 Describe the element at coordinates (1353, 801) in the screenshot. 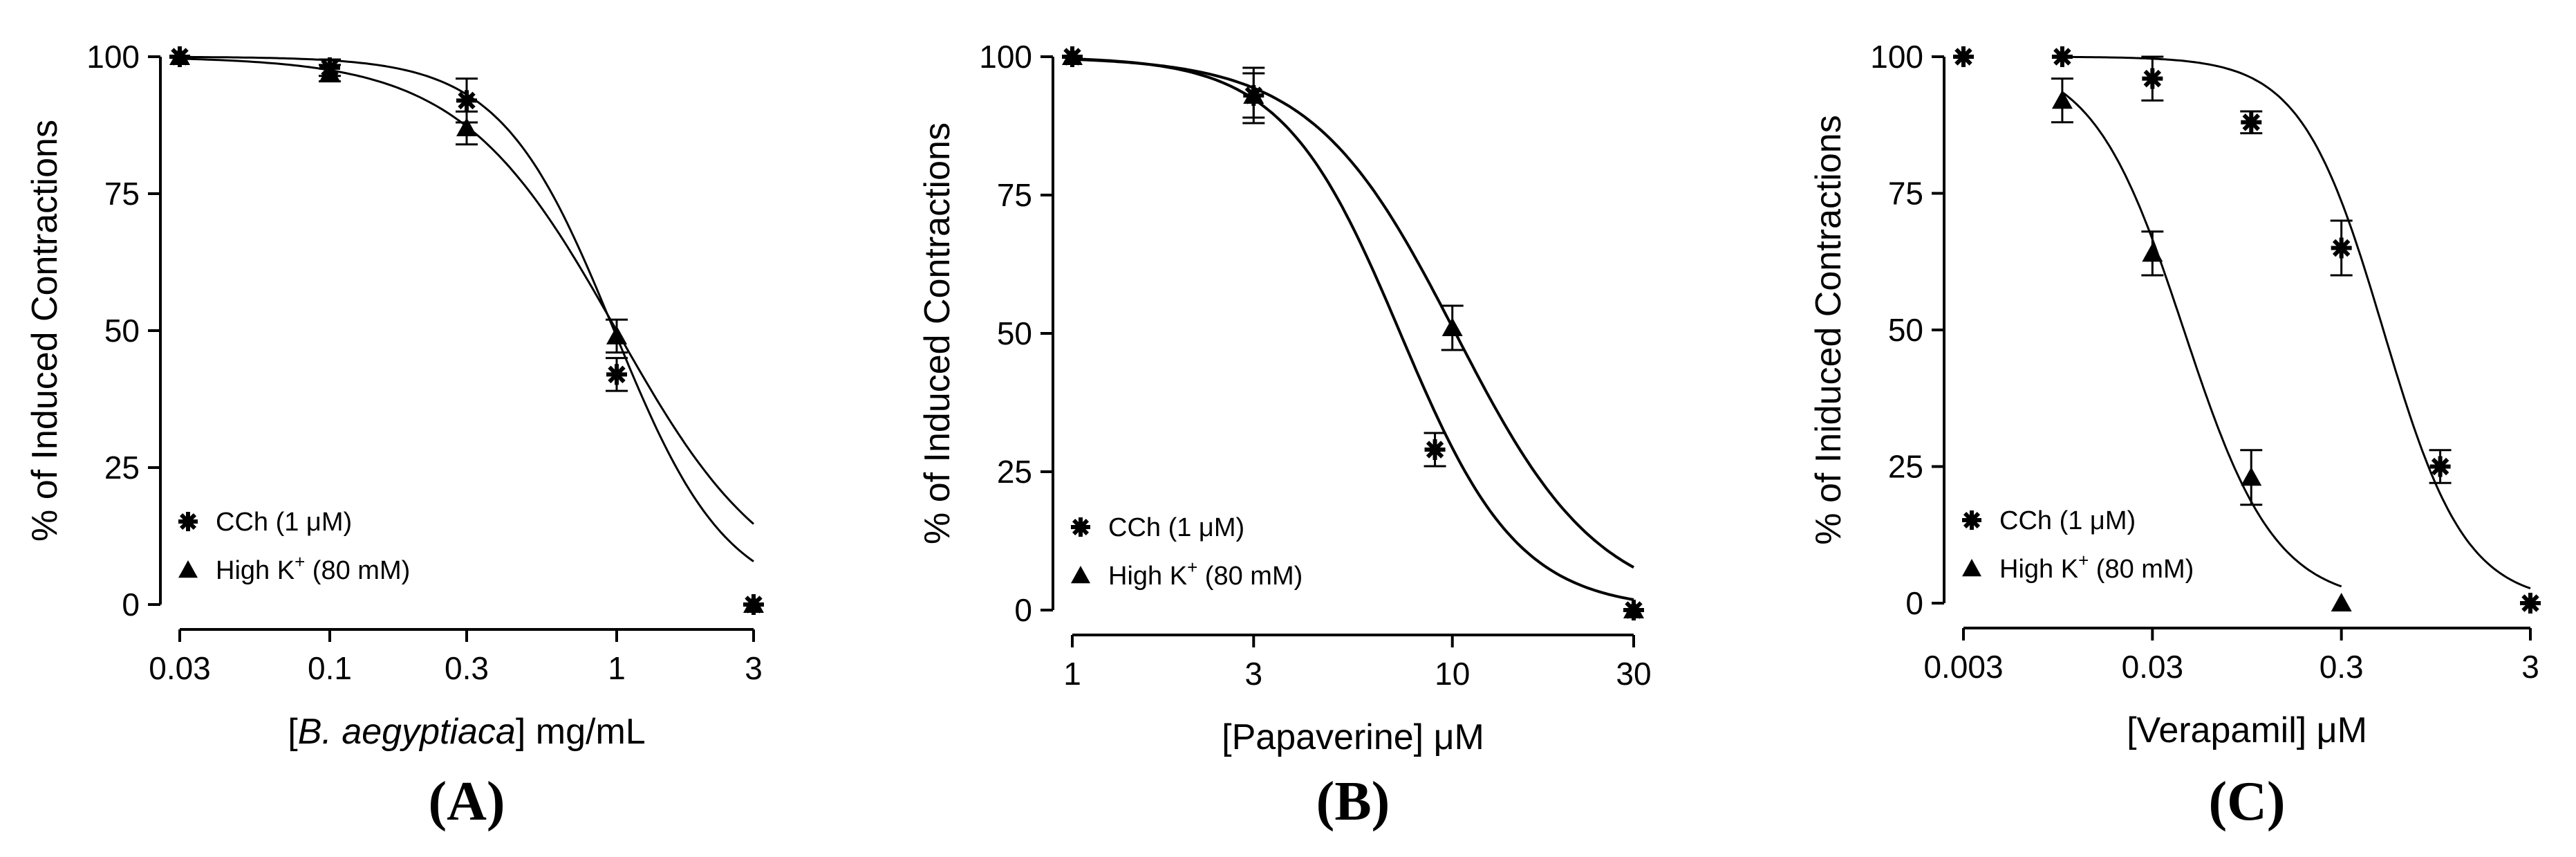

I see `panel-label: (B)` at that location.